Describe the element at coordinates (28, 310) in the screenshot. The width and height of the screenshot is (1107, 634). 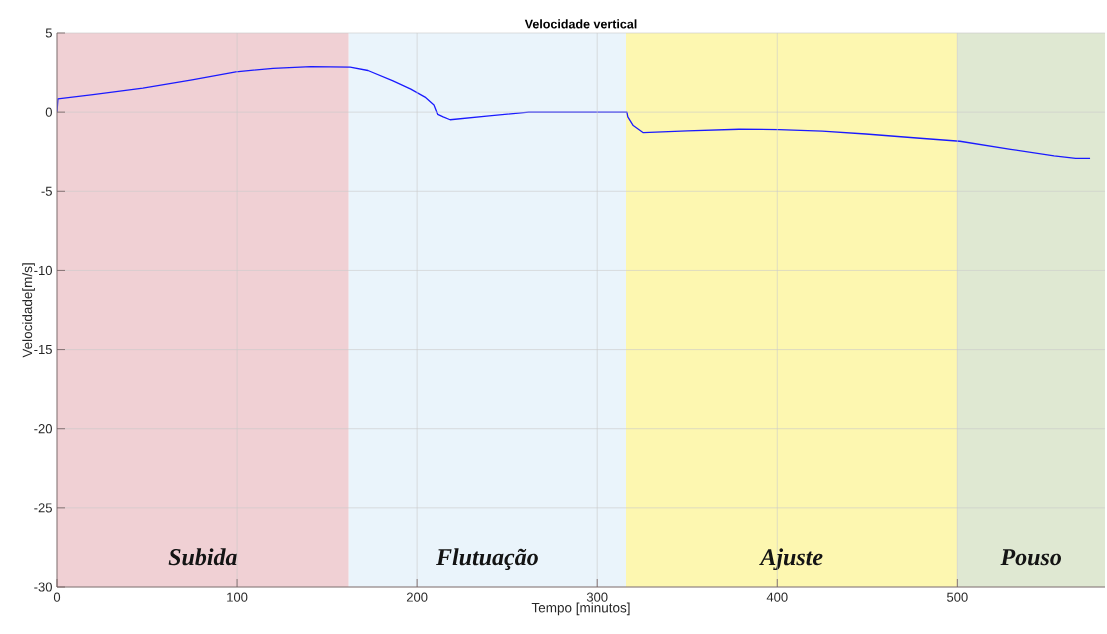
I see `y-axis-title: Velocidade[m/s]` at that location.